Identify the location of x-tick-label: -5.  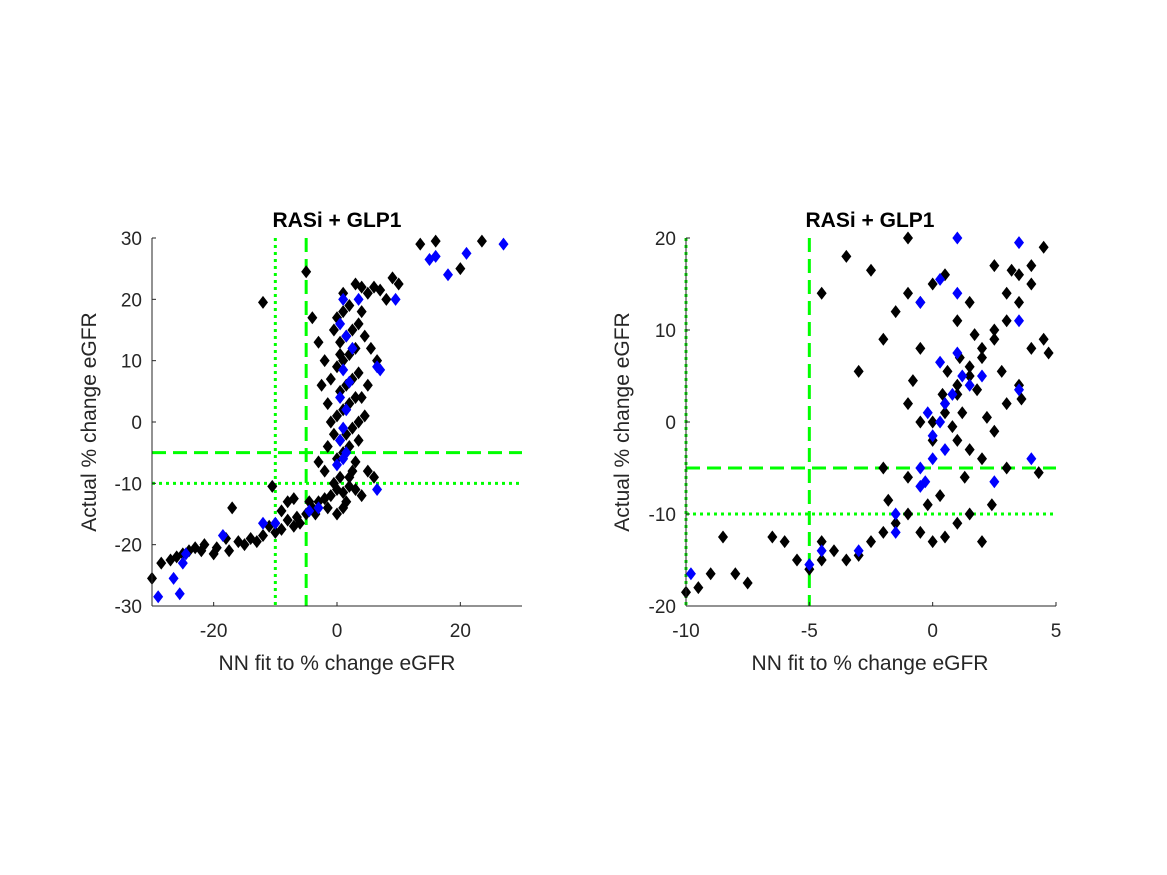
(809, 631).